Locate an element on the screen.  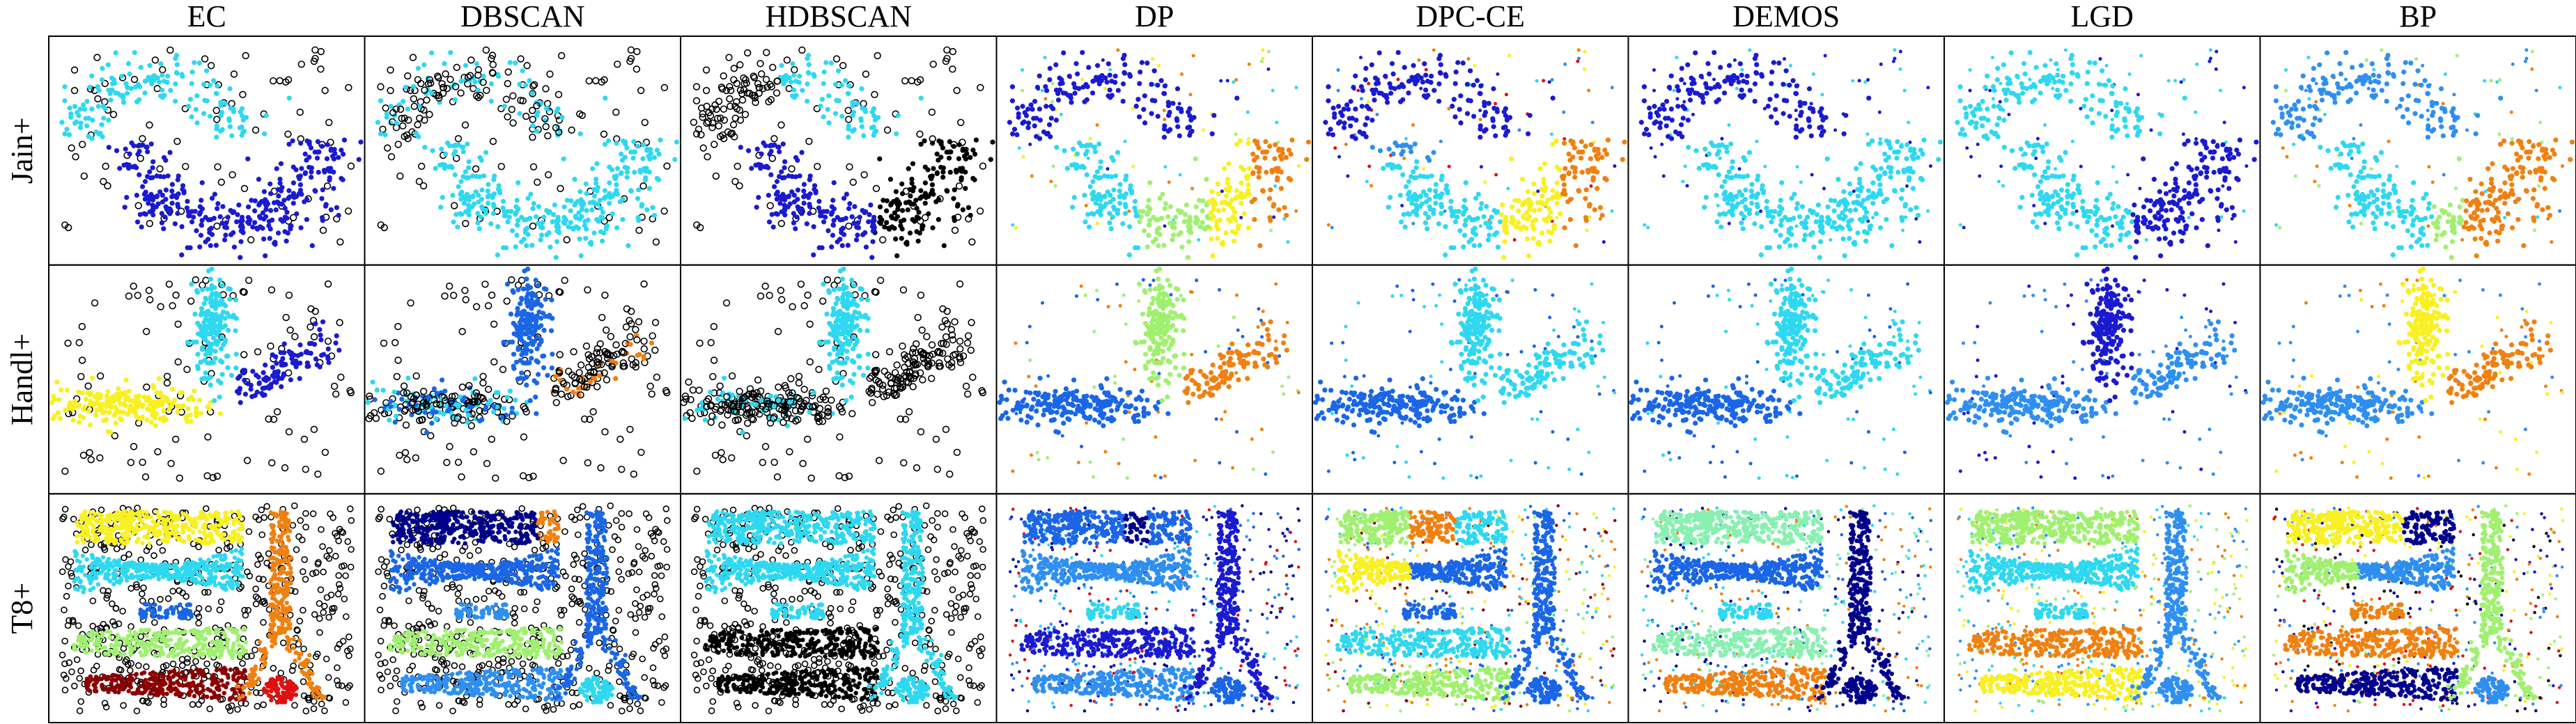
column-titles: EC DBSCAN HDBSCAN DP DPC-CE DEMOS LGD BP is located at coordinates (1312, 16).